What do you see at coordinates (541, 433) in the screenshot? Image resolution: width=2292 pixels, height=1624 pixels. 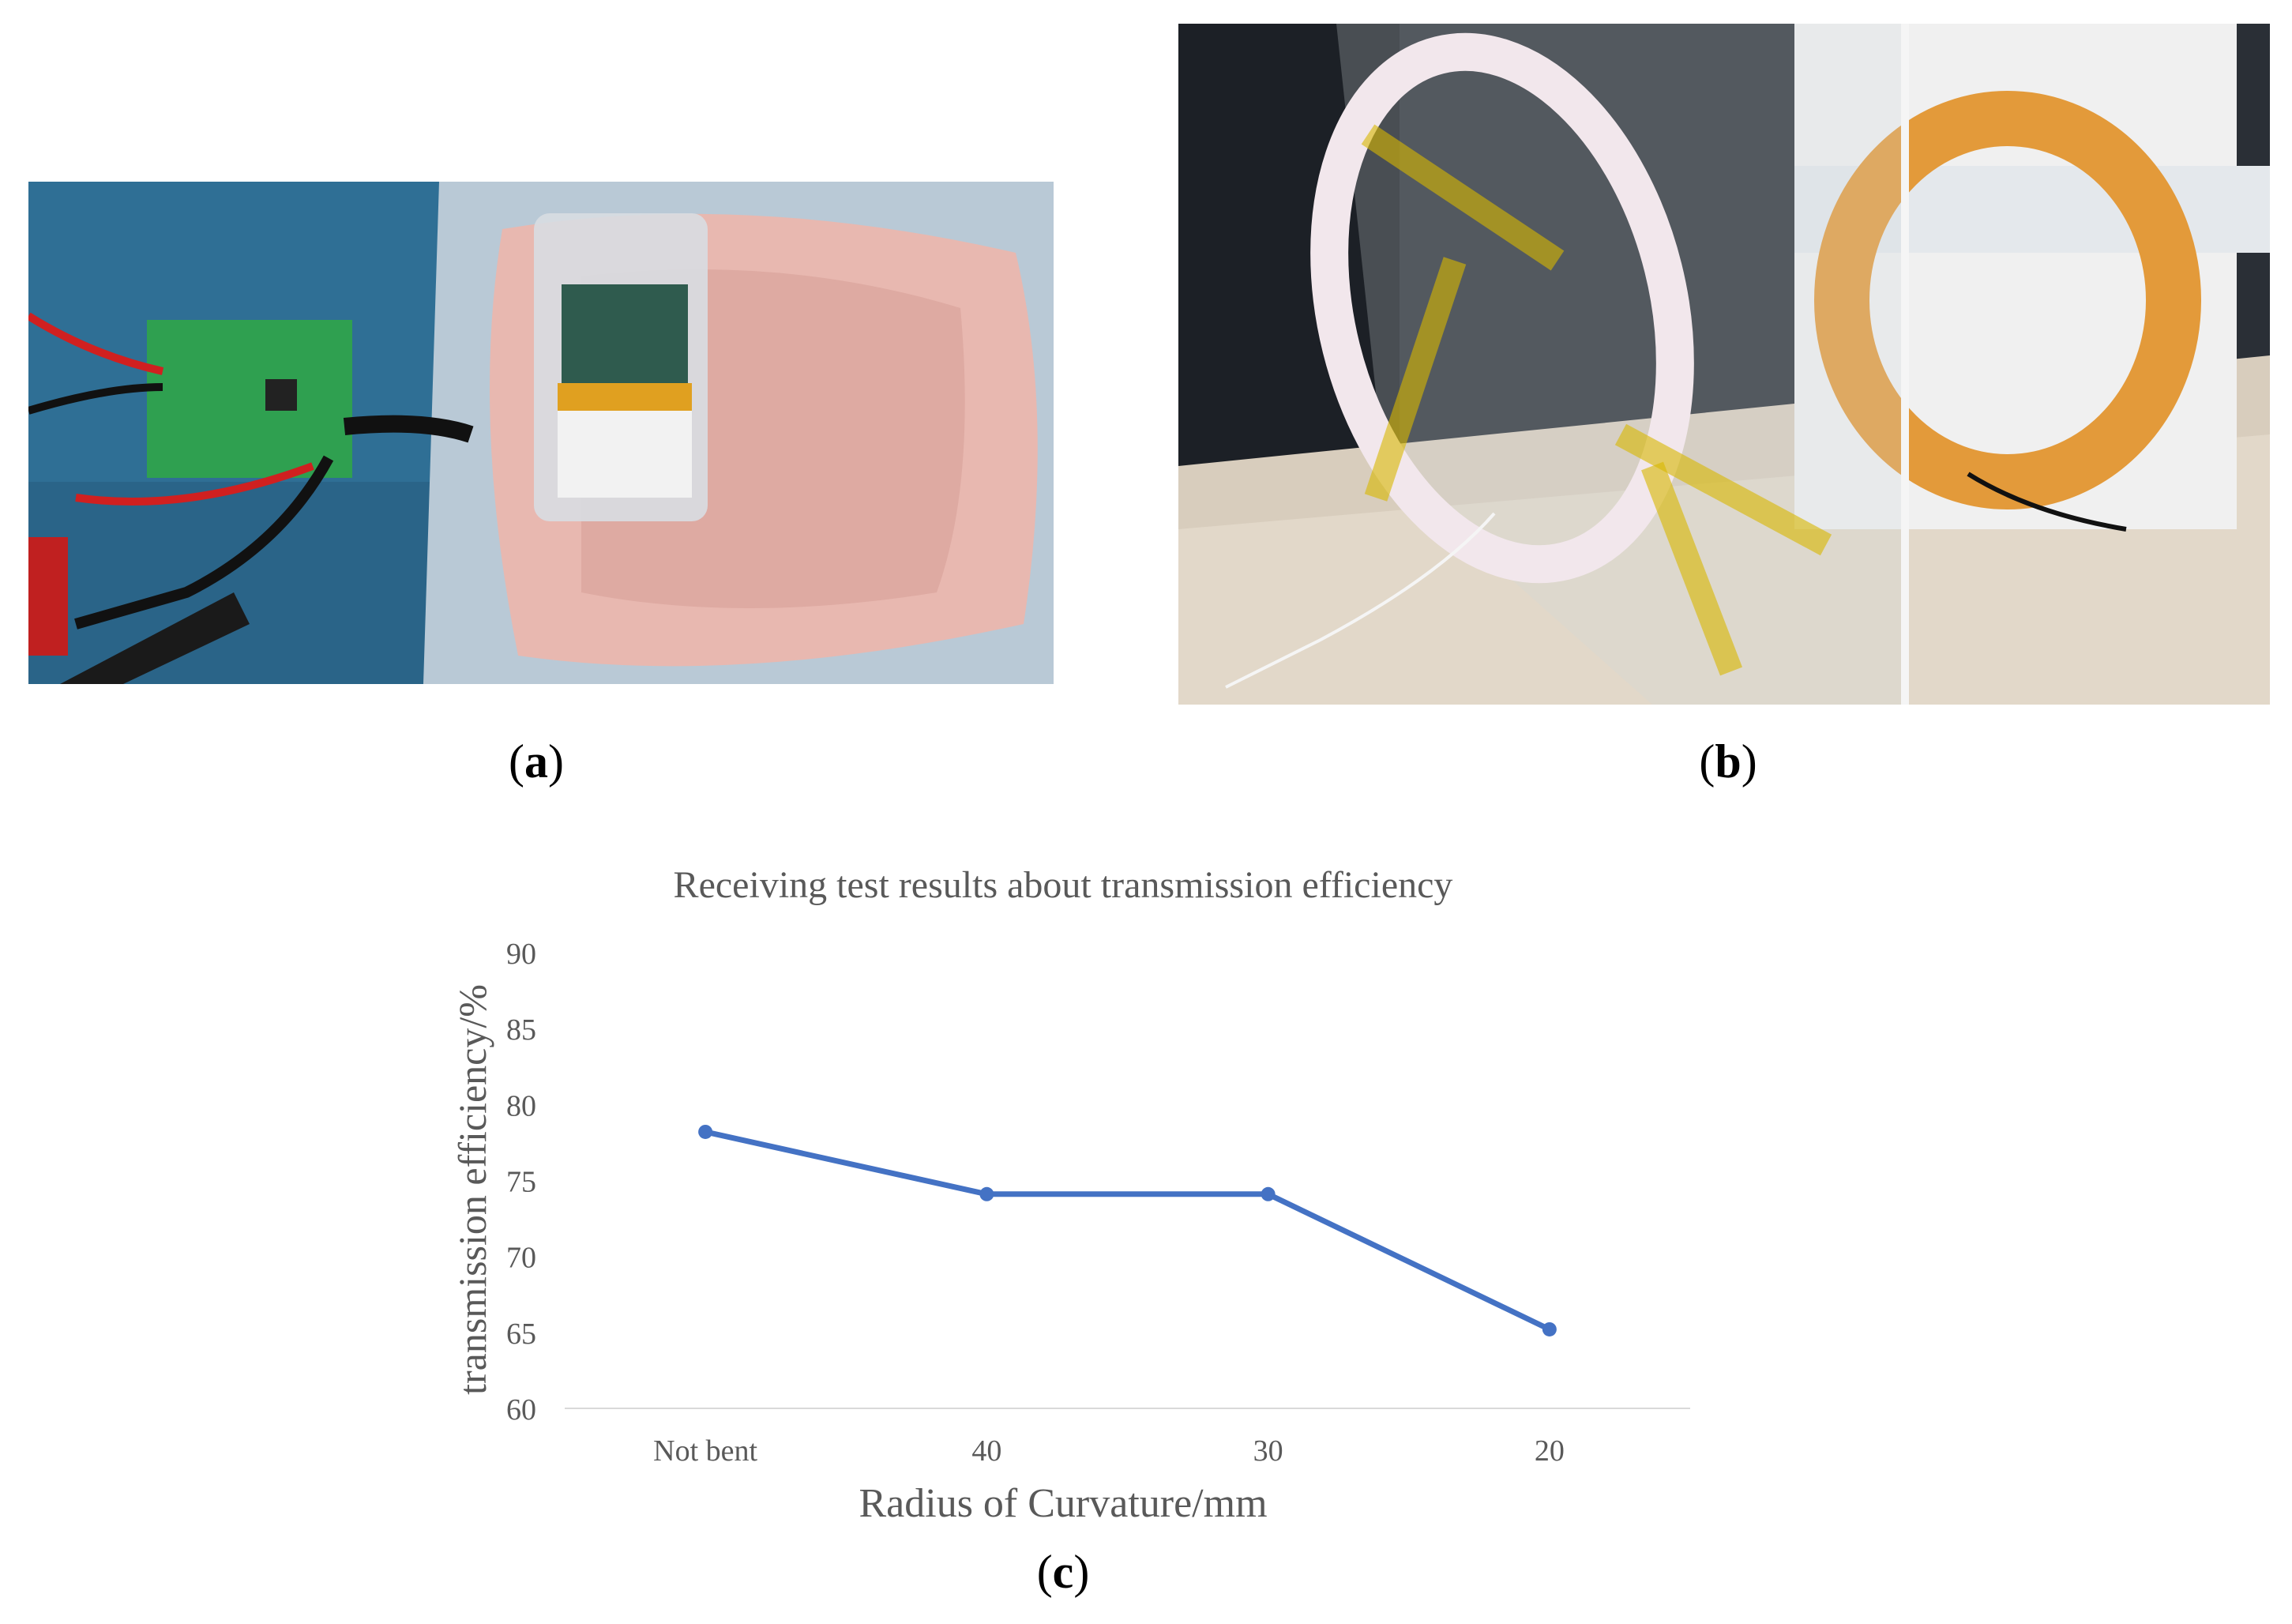 I see `photo-a-pcb-implant` at bounding box center [541, 433].